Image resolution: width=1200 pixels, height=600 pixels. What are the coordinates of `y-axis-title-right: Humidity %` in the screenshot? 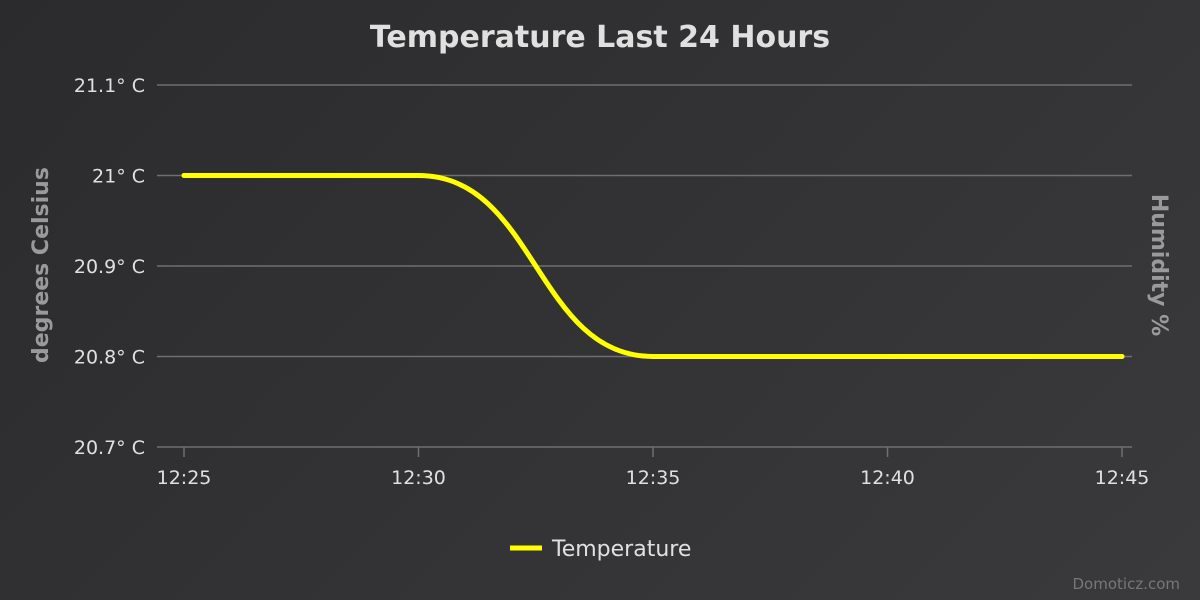 It's located at (1158, 265).